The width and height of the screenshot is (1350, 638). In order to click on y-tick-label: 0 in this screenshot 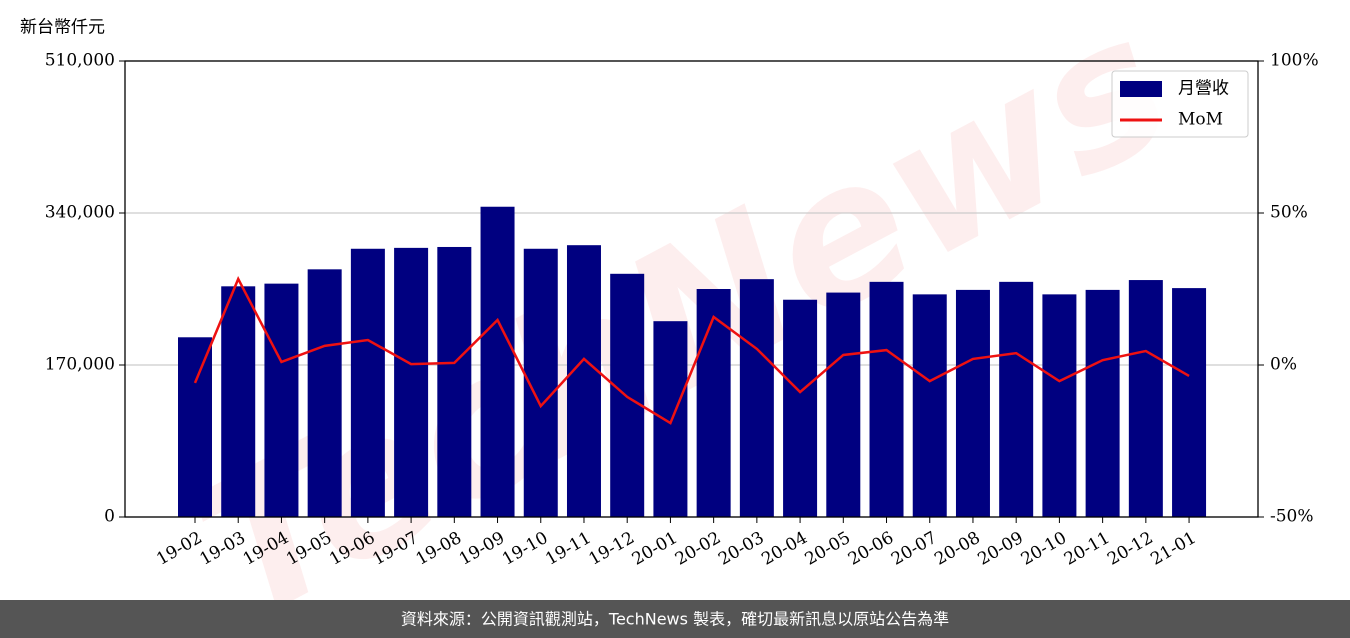, I will do `click(109, 517)`.